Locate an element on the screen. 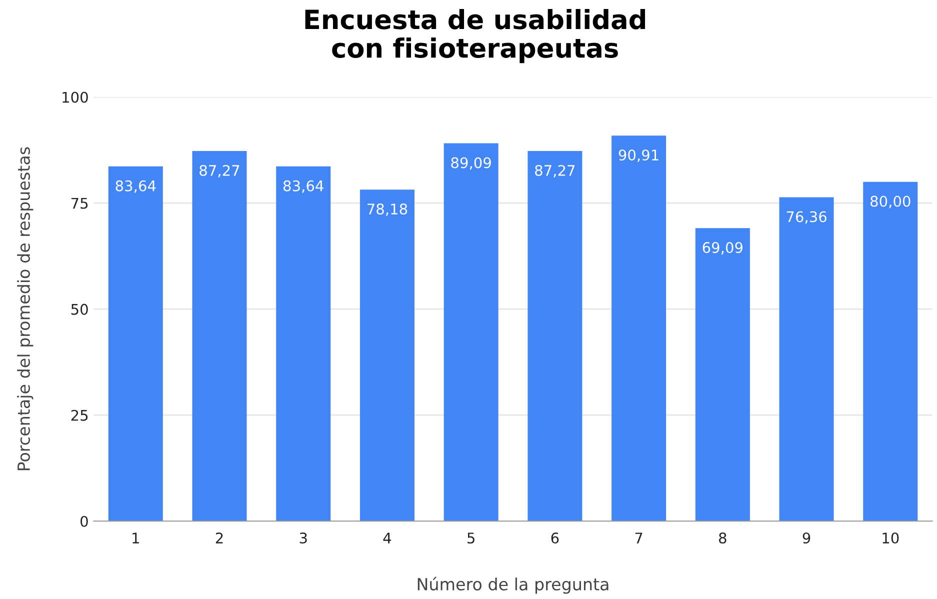 This screenshot has width=937, height=599. x-tick-label: 8 is located at coordinates (722, 538).